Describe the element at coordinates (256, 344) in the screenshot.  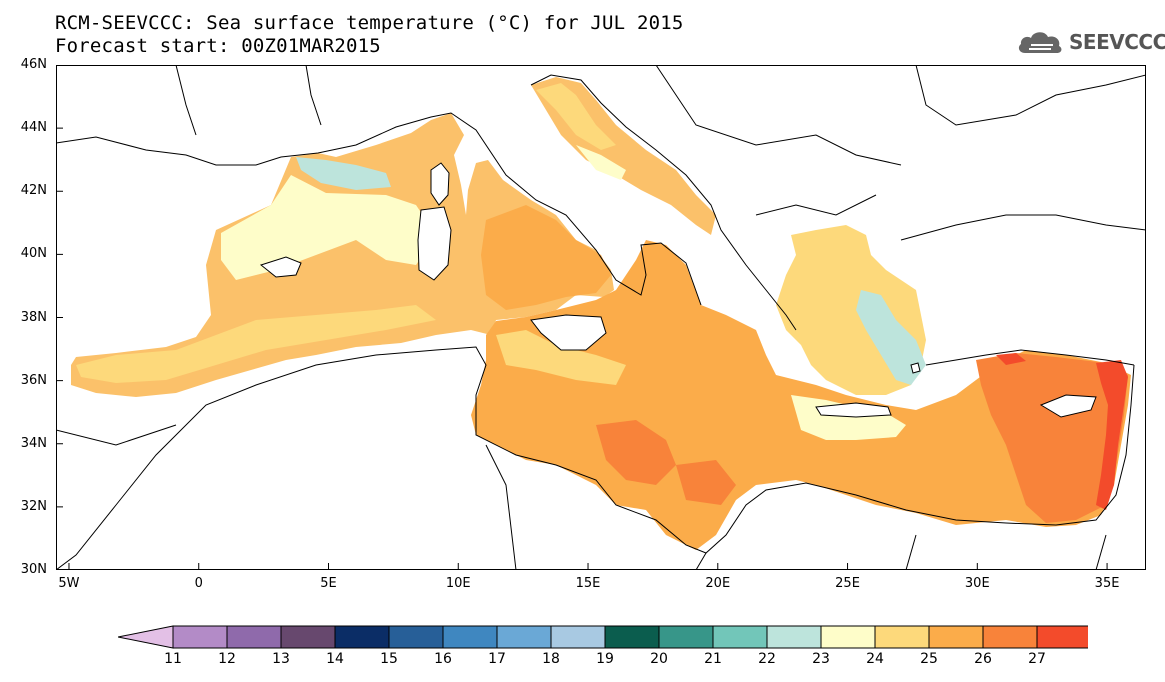
I see `west-yellow-band` at that location.